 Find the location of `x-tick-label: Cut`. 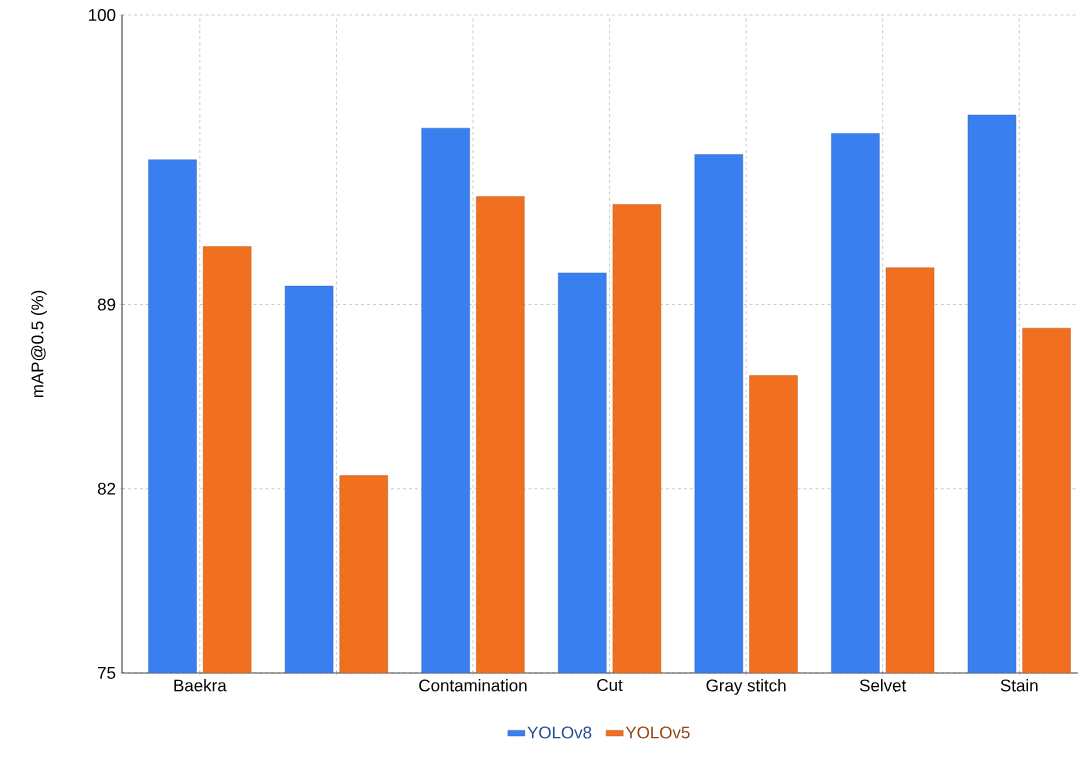

x-tick-label: Cut is located at coordinates (610, 685).